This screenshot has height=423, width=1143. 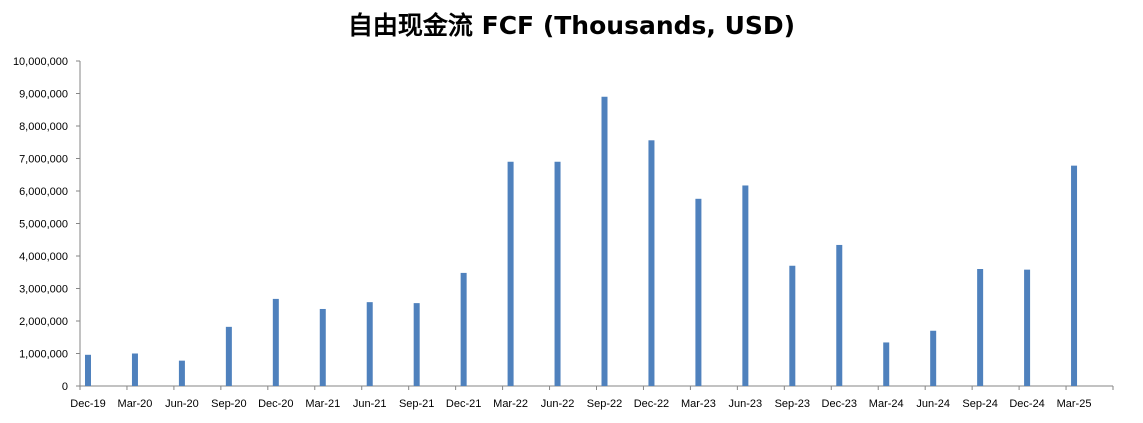 What do you see at coordinates (979, 404) in the screenshot?
I see `x-tick-label: Sep-24` at bounding box center [979, 404].